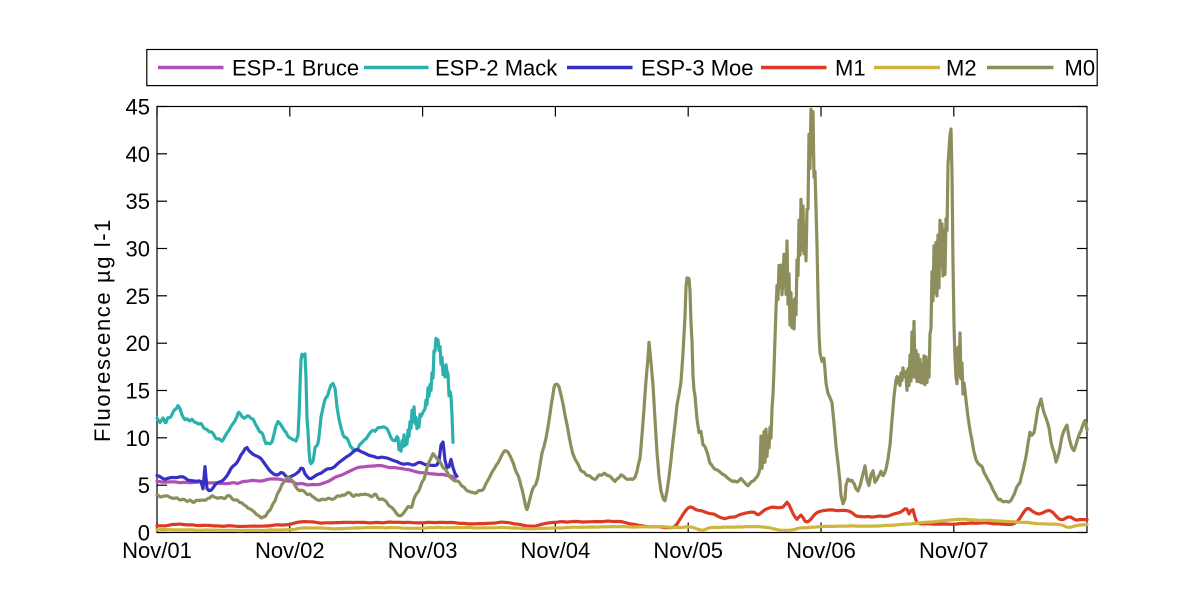 This screenshot has height=605, width=1200. Describe the element at coordinates (138, 249) in the screenshot. I see `svg-text: 30` at that location.